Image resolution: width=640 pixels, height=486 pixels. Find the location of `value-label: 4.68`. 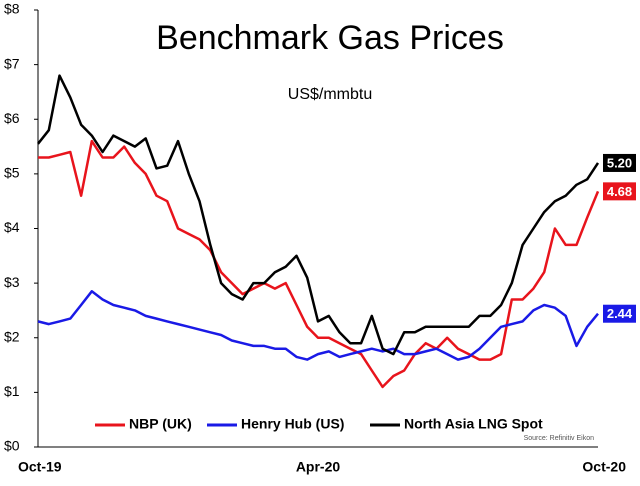

value-label: 4.68 is located at coordinates (619, 191).